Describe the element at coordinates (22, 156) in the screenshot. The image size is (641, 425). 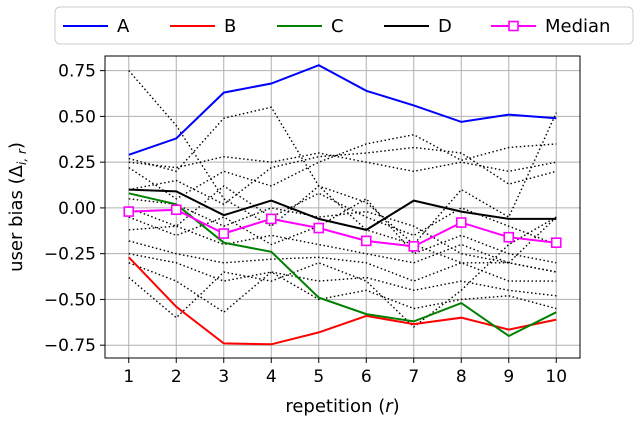
I see `y-axis-label-subscript: i, r` at that location.